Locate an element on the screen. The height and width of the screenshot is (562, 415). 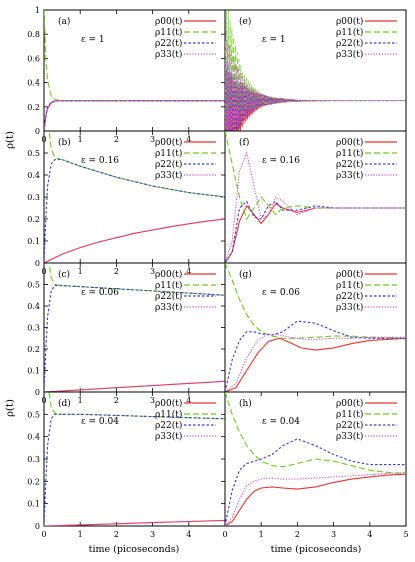
panel-label: (a) is located at coordinates (64, 21).